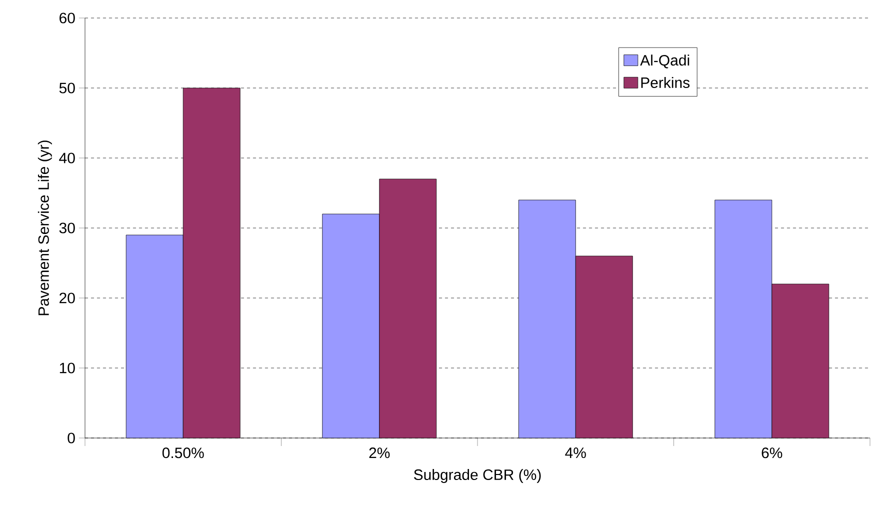 This screenshot has width=872, height=515. What do you see at coordinates (67, 158) in the screenshot?
I see `y-tick-label: 40` at bounding box center [67, 158].